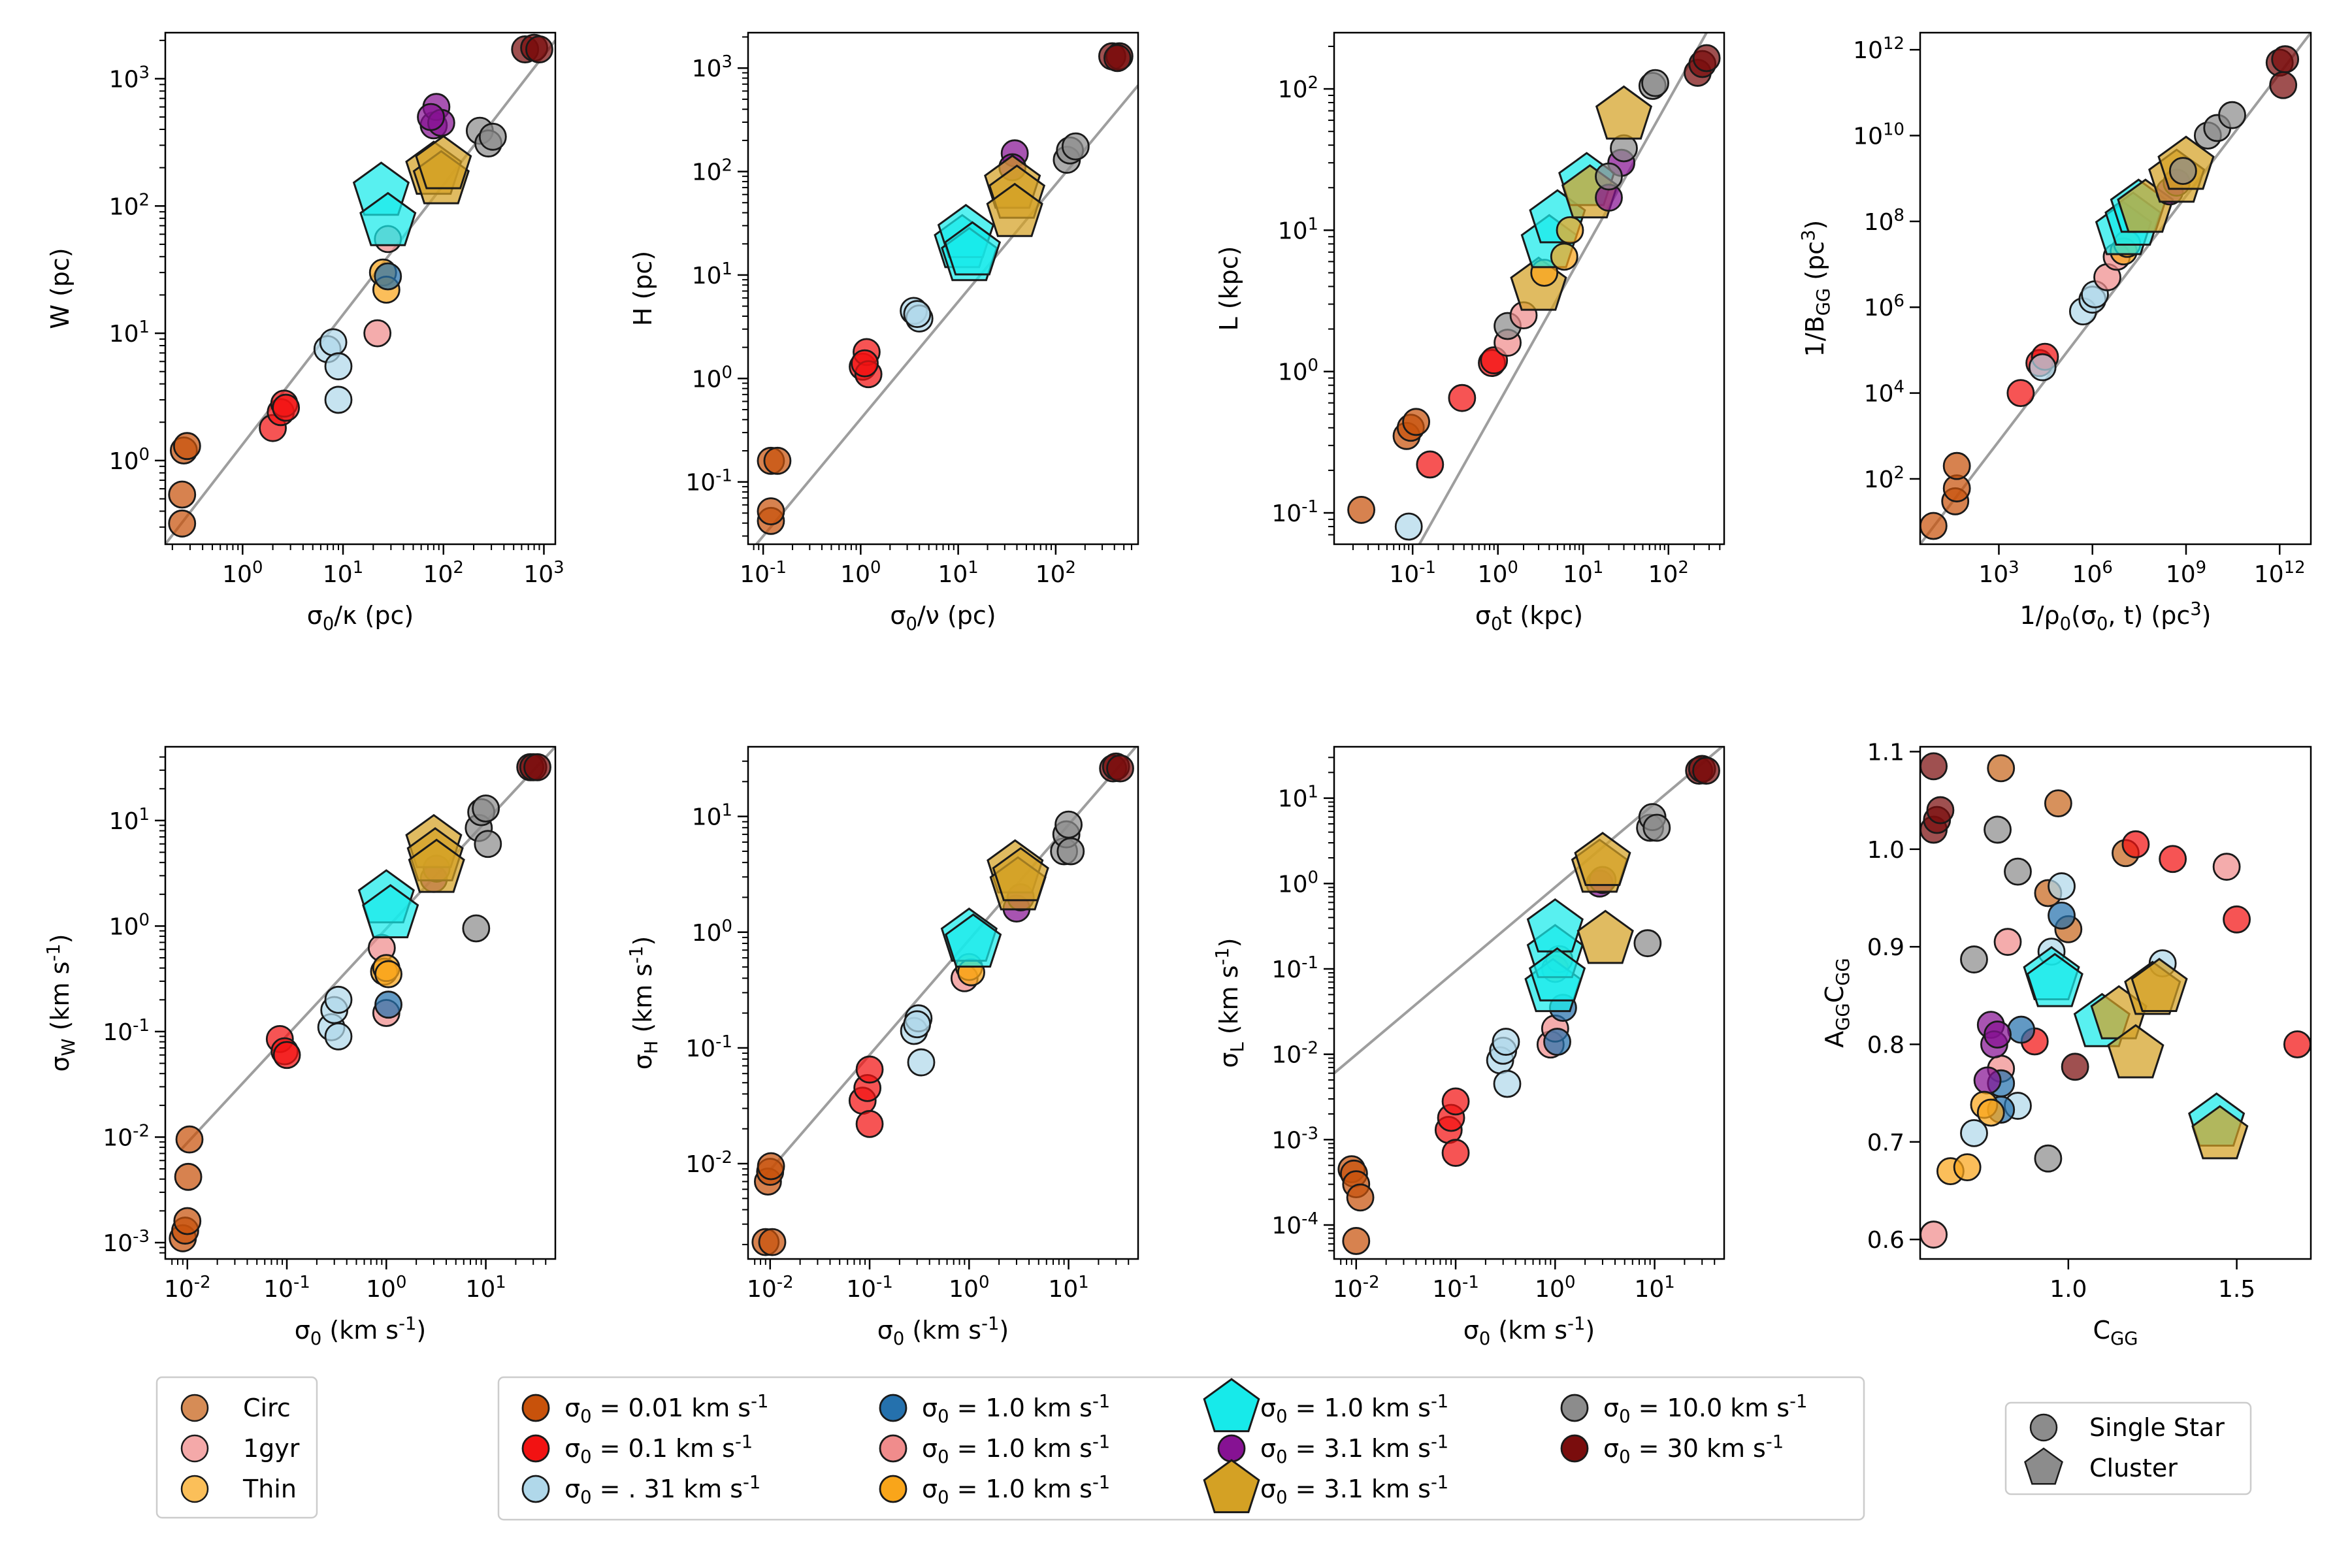  What do you see at coordinates (129, 78) in the screenshot?
I see `y-tick-label: 10³` at bounding box center [129, 78].